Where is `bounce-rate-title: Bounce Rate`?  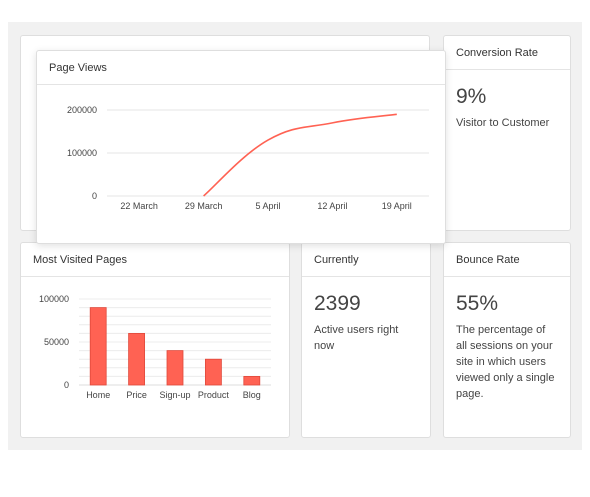 bounce-rate-title: Bounce Rate is located at coordinates (488, 259).